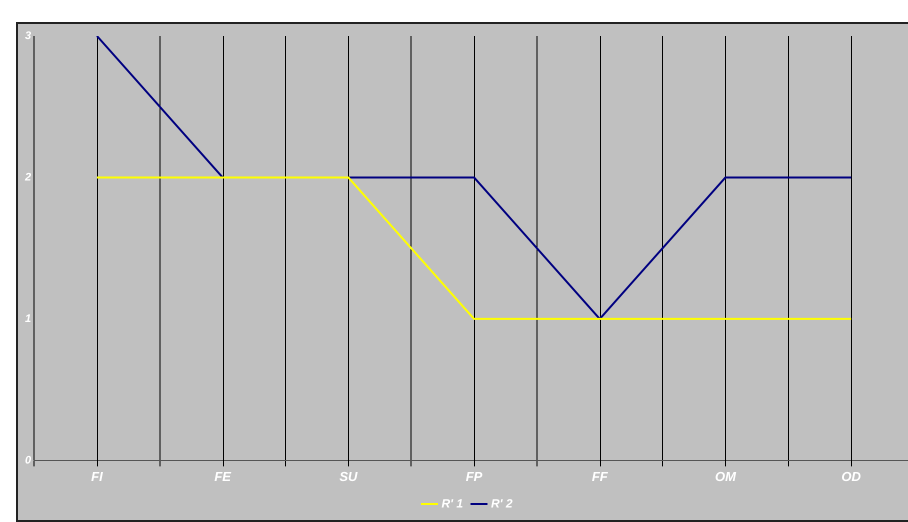 The height and width of the screenshot is (522, 908). I want to click on y-tick-label: 2, so click(28, 178).